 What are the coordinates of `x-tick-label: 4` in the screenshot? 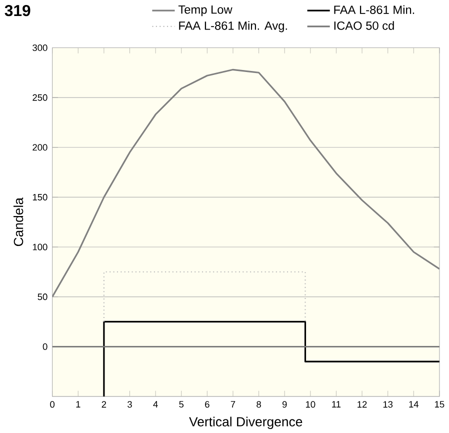 It's located at (155, 404).